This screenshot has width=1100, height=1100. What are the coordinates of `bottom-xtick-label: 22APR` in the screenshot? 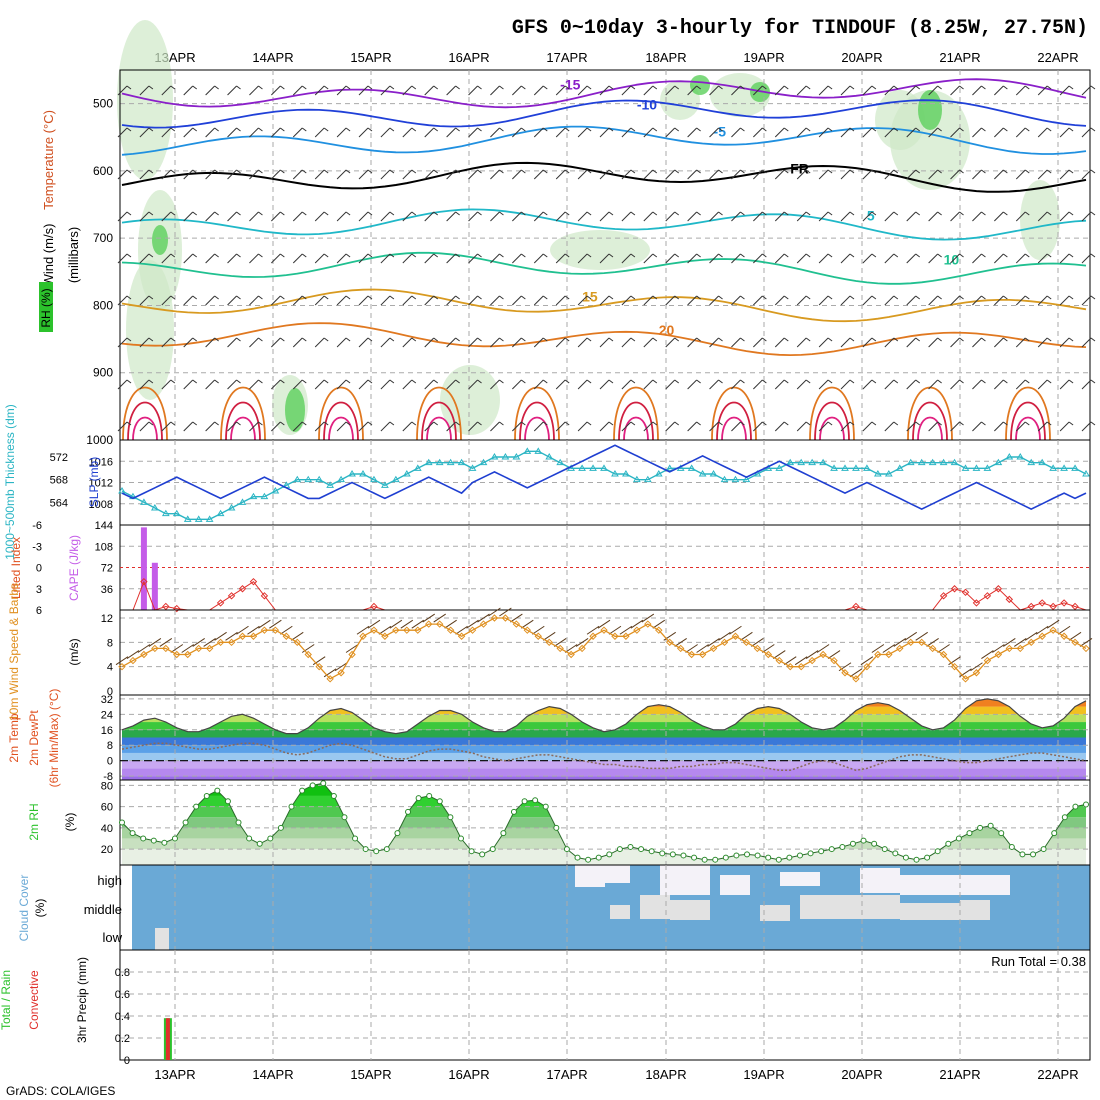 It's located at (1057, 1074).